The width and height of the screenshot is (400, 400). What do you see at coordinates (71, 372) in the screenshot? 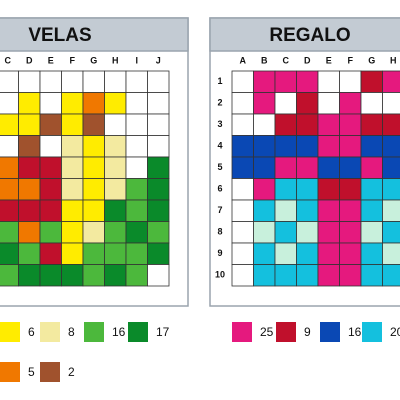
I see `legend-count: 2` at bounding box center [71, 372].